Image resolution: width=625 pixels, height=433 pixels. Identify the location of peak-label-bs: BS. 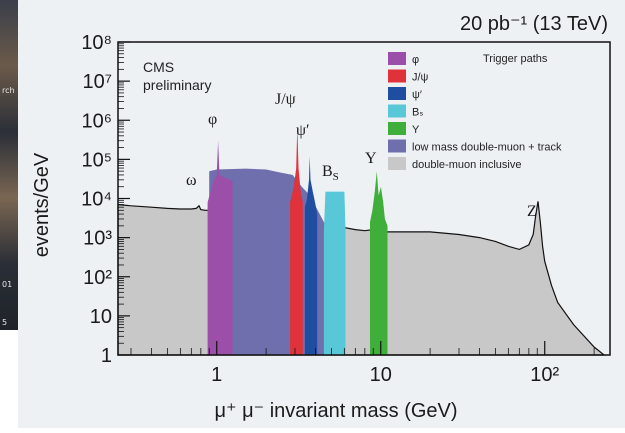
(330, 173).